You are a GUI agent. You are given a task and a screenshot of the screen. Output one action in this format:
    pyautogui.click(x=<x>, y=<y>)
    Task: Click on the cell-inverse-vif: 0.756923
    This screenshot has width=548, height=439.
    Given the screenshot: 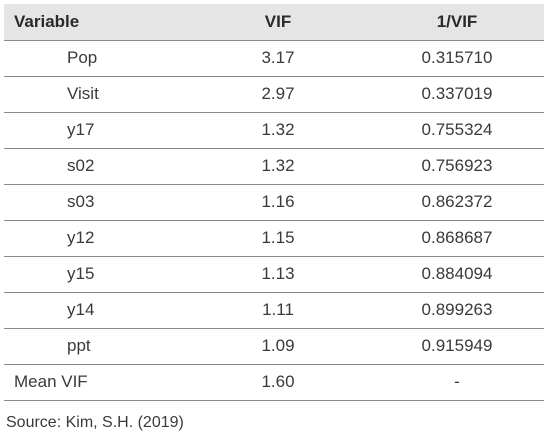 What is the action you would take?
    pyautogui.click(x=457, y=166)
    